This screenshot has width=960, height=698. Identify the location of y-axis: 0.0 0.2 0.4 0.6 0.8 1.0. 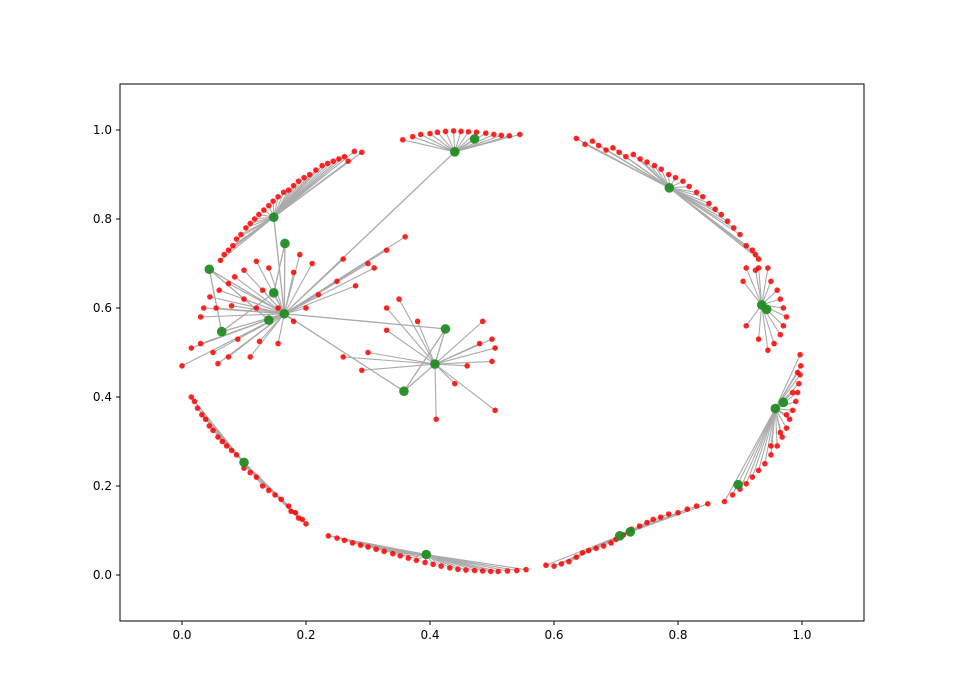
(106, 352).